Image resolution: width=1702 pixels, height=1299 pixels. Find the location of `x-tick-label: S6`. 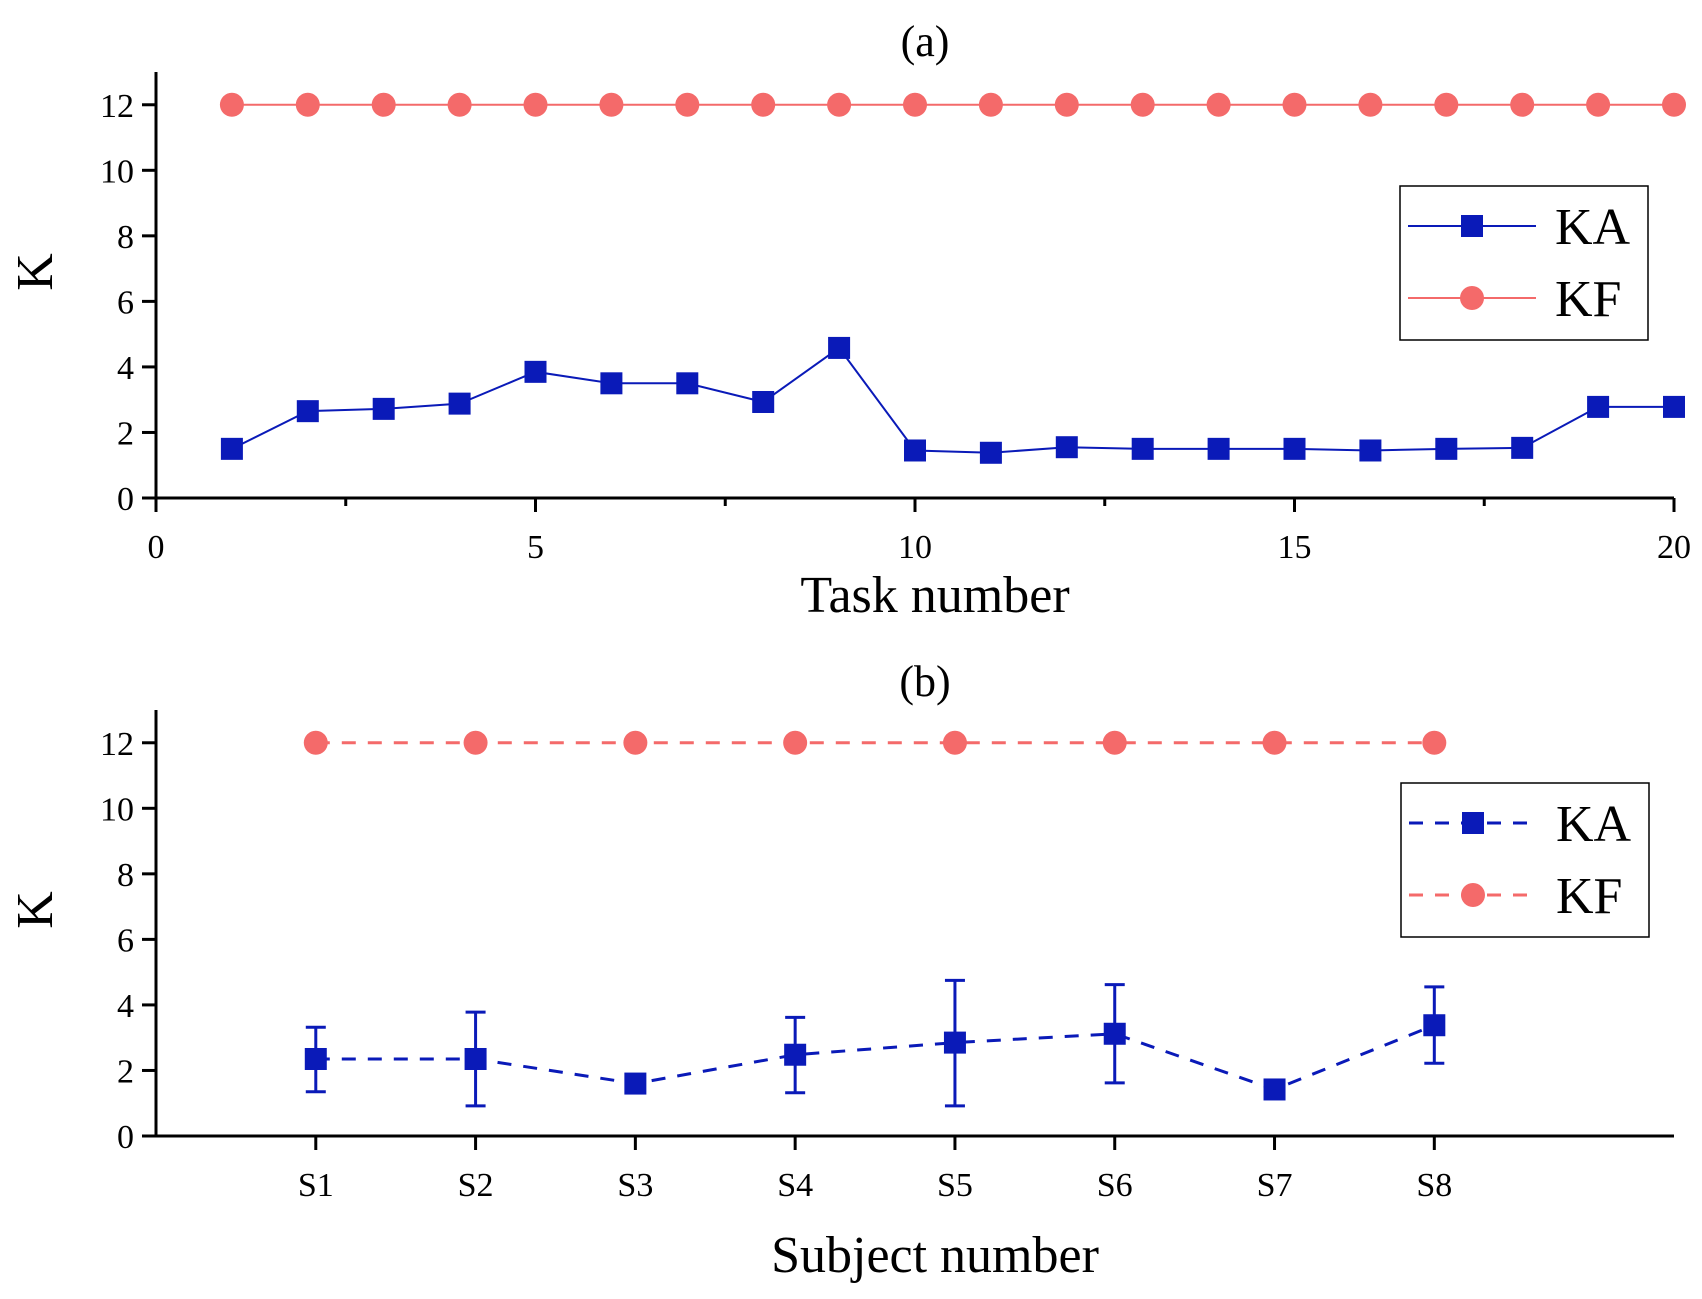

x-tick-label: S6 is located at coordinates (1115, 1185).